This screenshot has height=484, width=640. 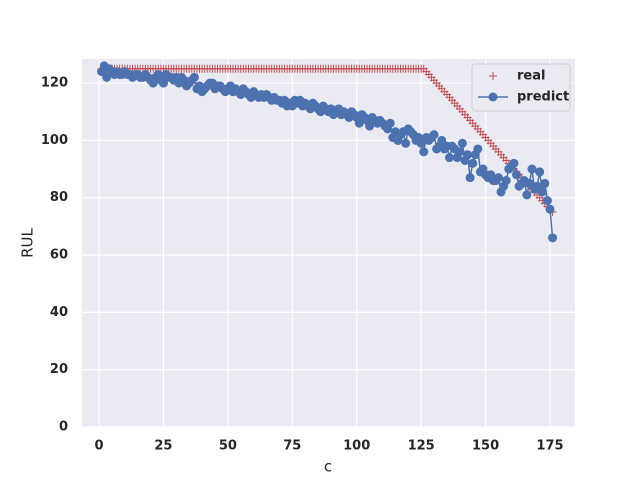 I want to click on x-tick-label: 125, so click(x=421, y=446).